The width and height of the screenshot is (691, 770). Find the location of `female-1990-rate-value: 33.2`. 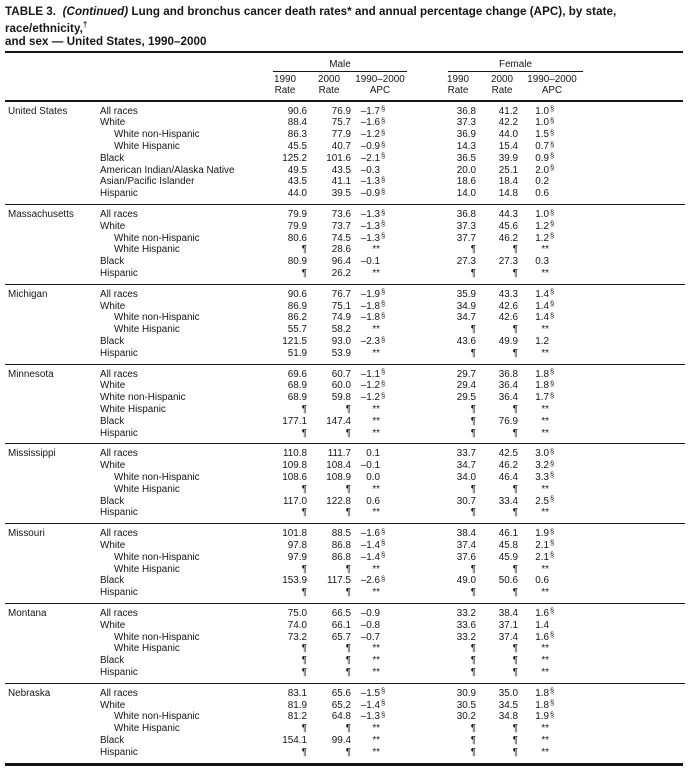

female-1990-rate-value: 33.2 is located at coordinates (466, 637).